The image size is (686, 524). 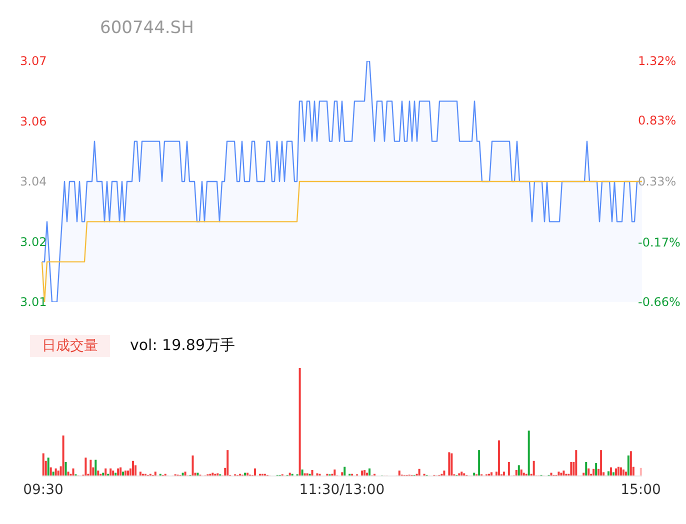 I want to click on chart-title: 日成交量, so click(x=70, y=346).